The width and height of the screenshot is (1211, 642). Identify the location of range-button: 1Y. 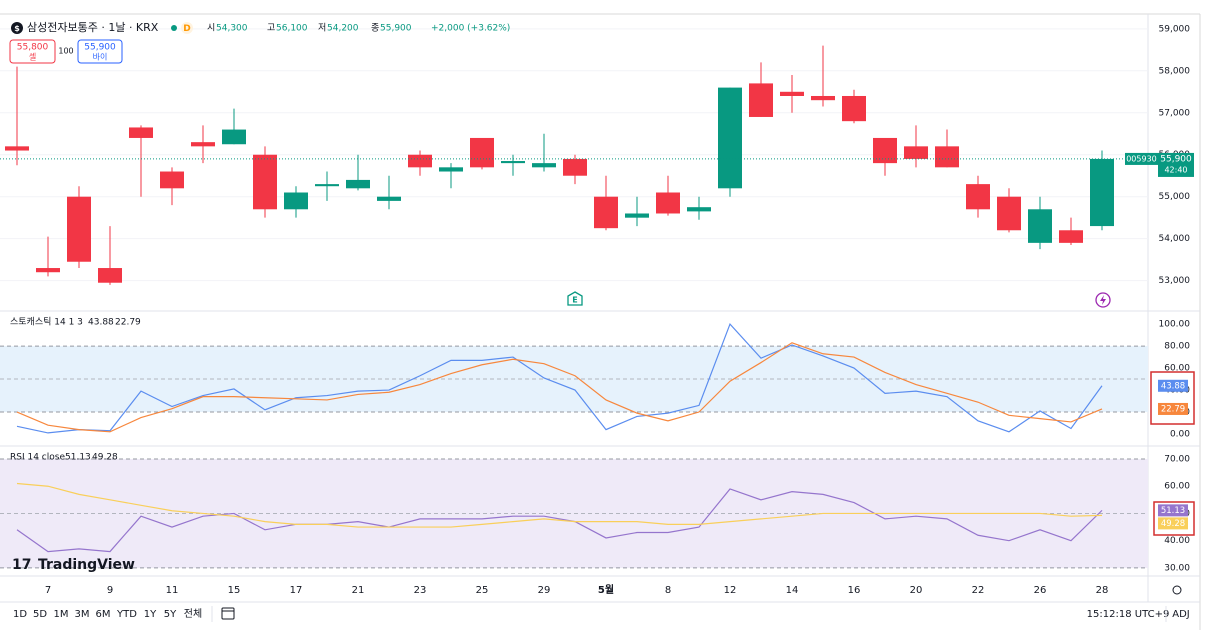
(150, 614).